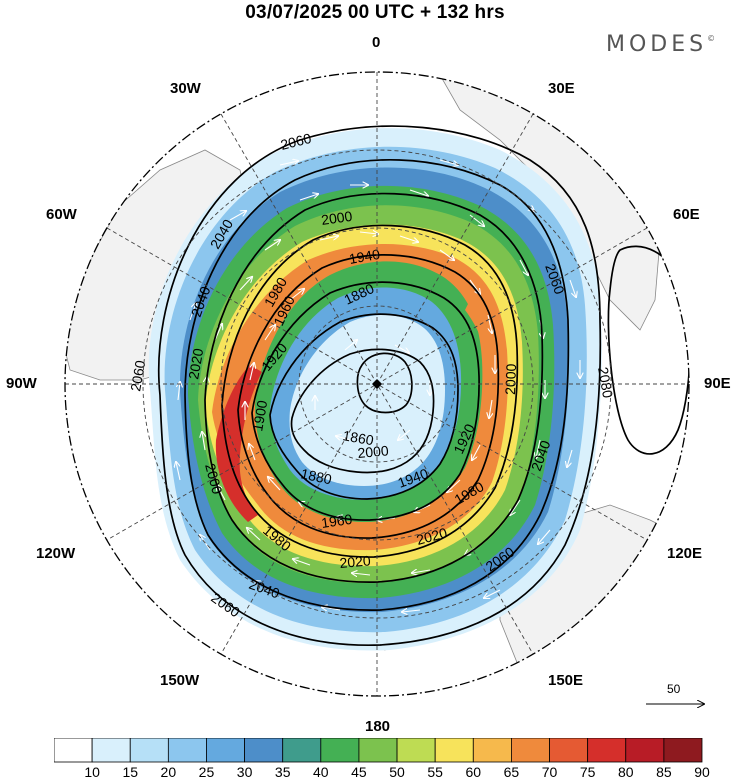 This screenshot has height=782, width=750. What do you see at coordinates (321, 772) in the screenshot?
I see `colorbar-tick-label: 40` at bounding box center [321, 772].